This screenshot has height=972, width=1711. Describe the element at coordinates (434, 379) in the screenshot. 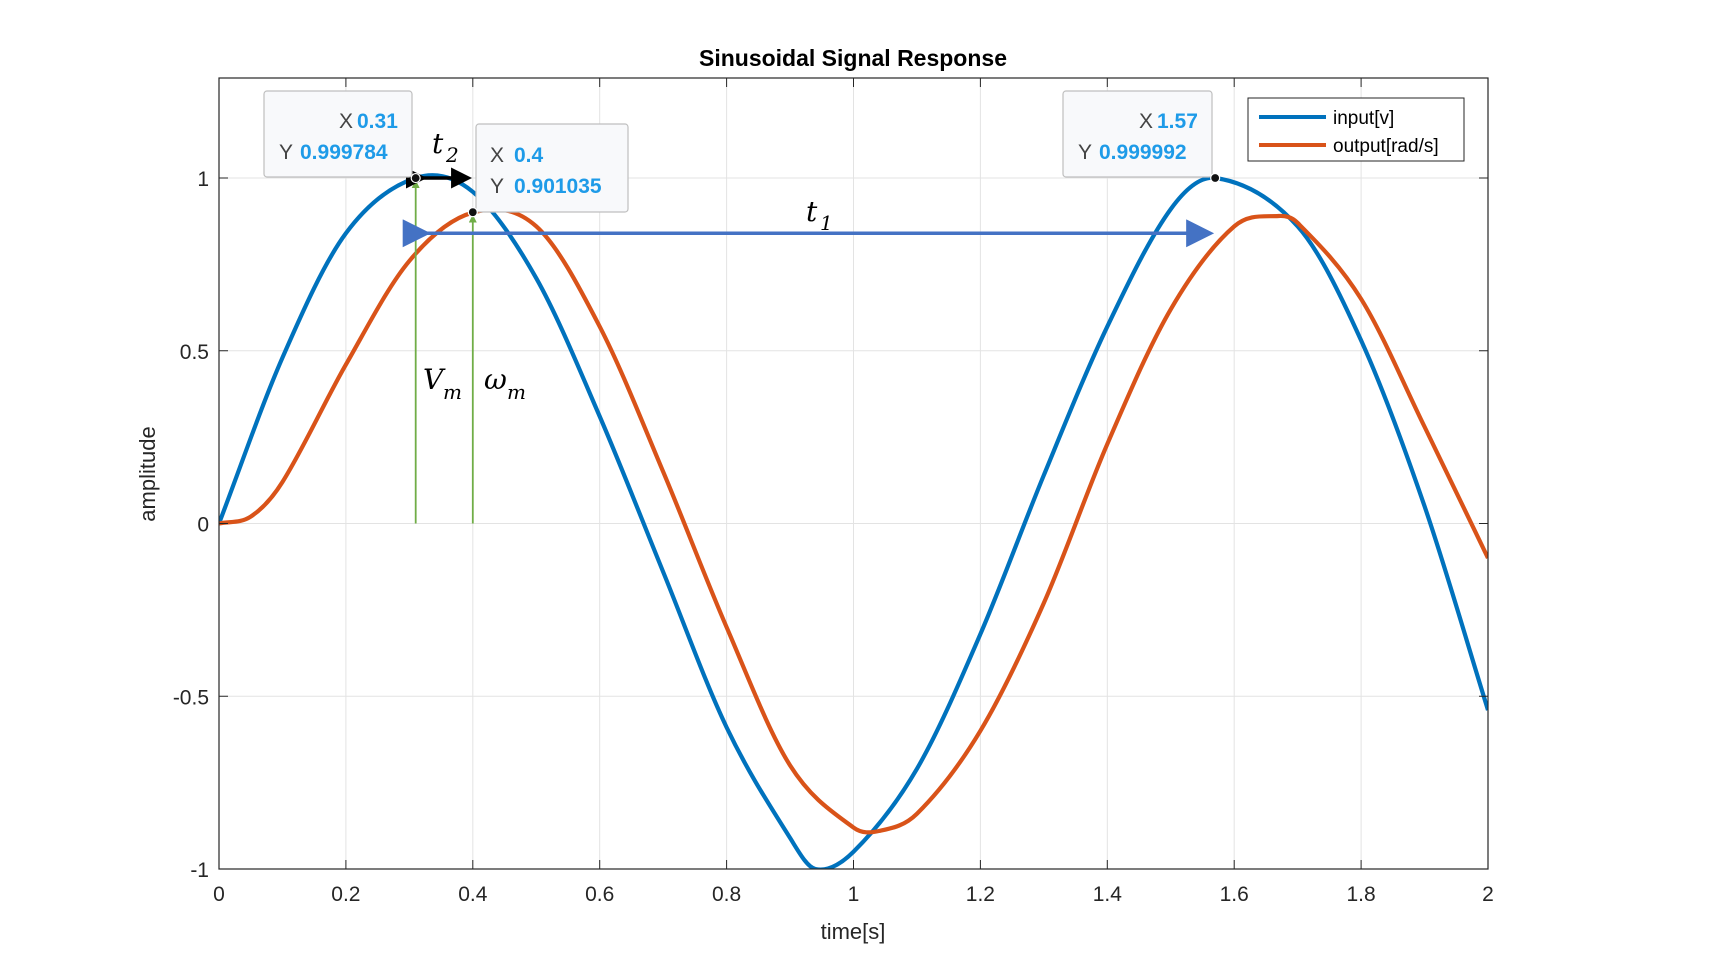

I see `vm-base: V` at that location.